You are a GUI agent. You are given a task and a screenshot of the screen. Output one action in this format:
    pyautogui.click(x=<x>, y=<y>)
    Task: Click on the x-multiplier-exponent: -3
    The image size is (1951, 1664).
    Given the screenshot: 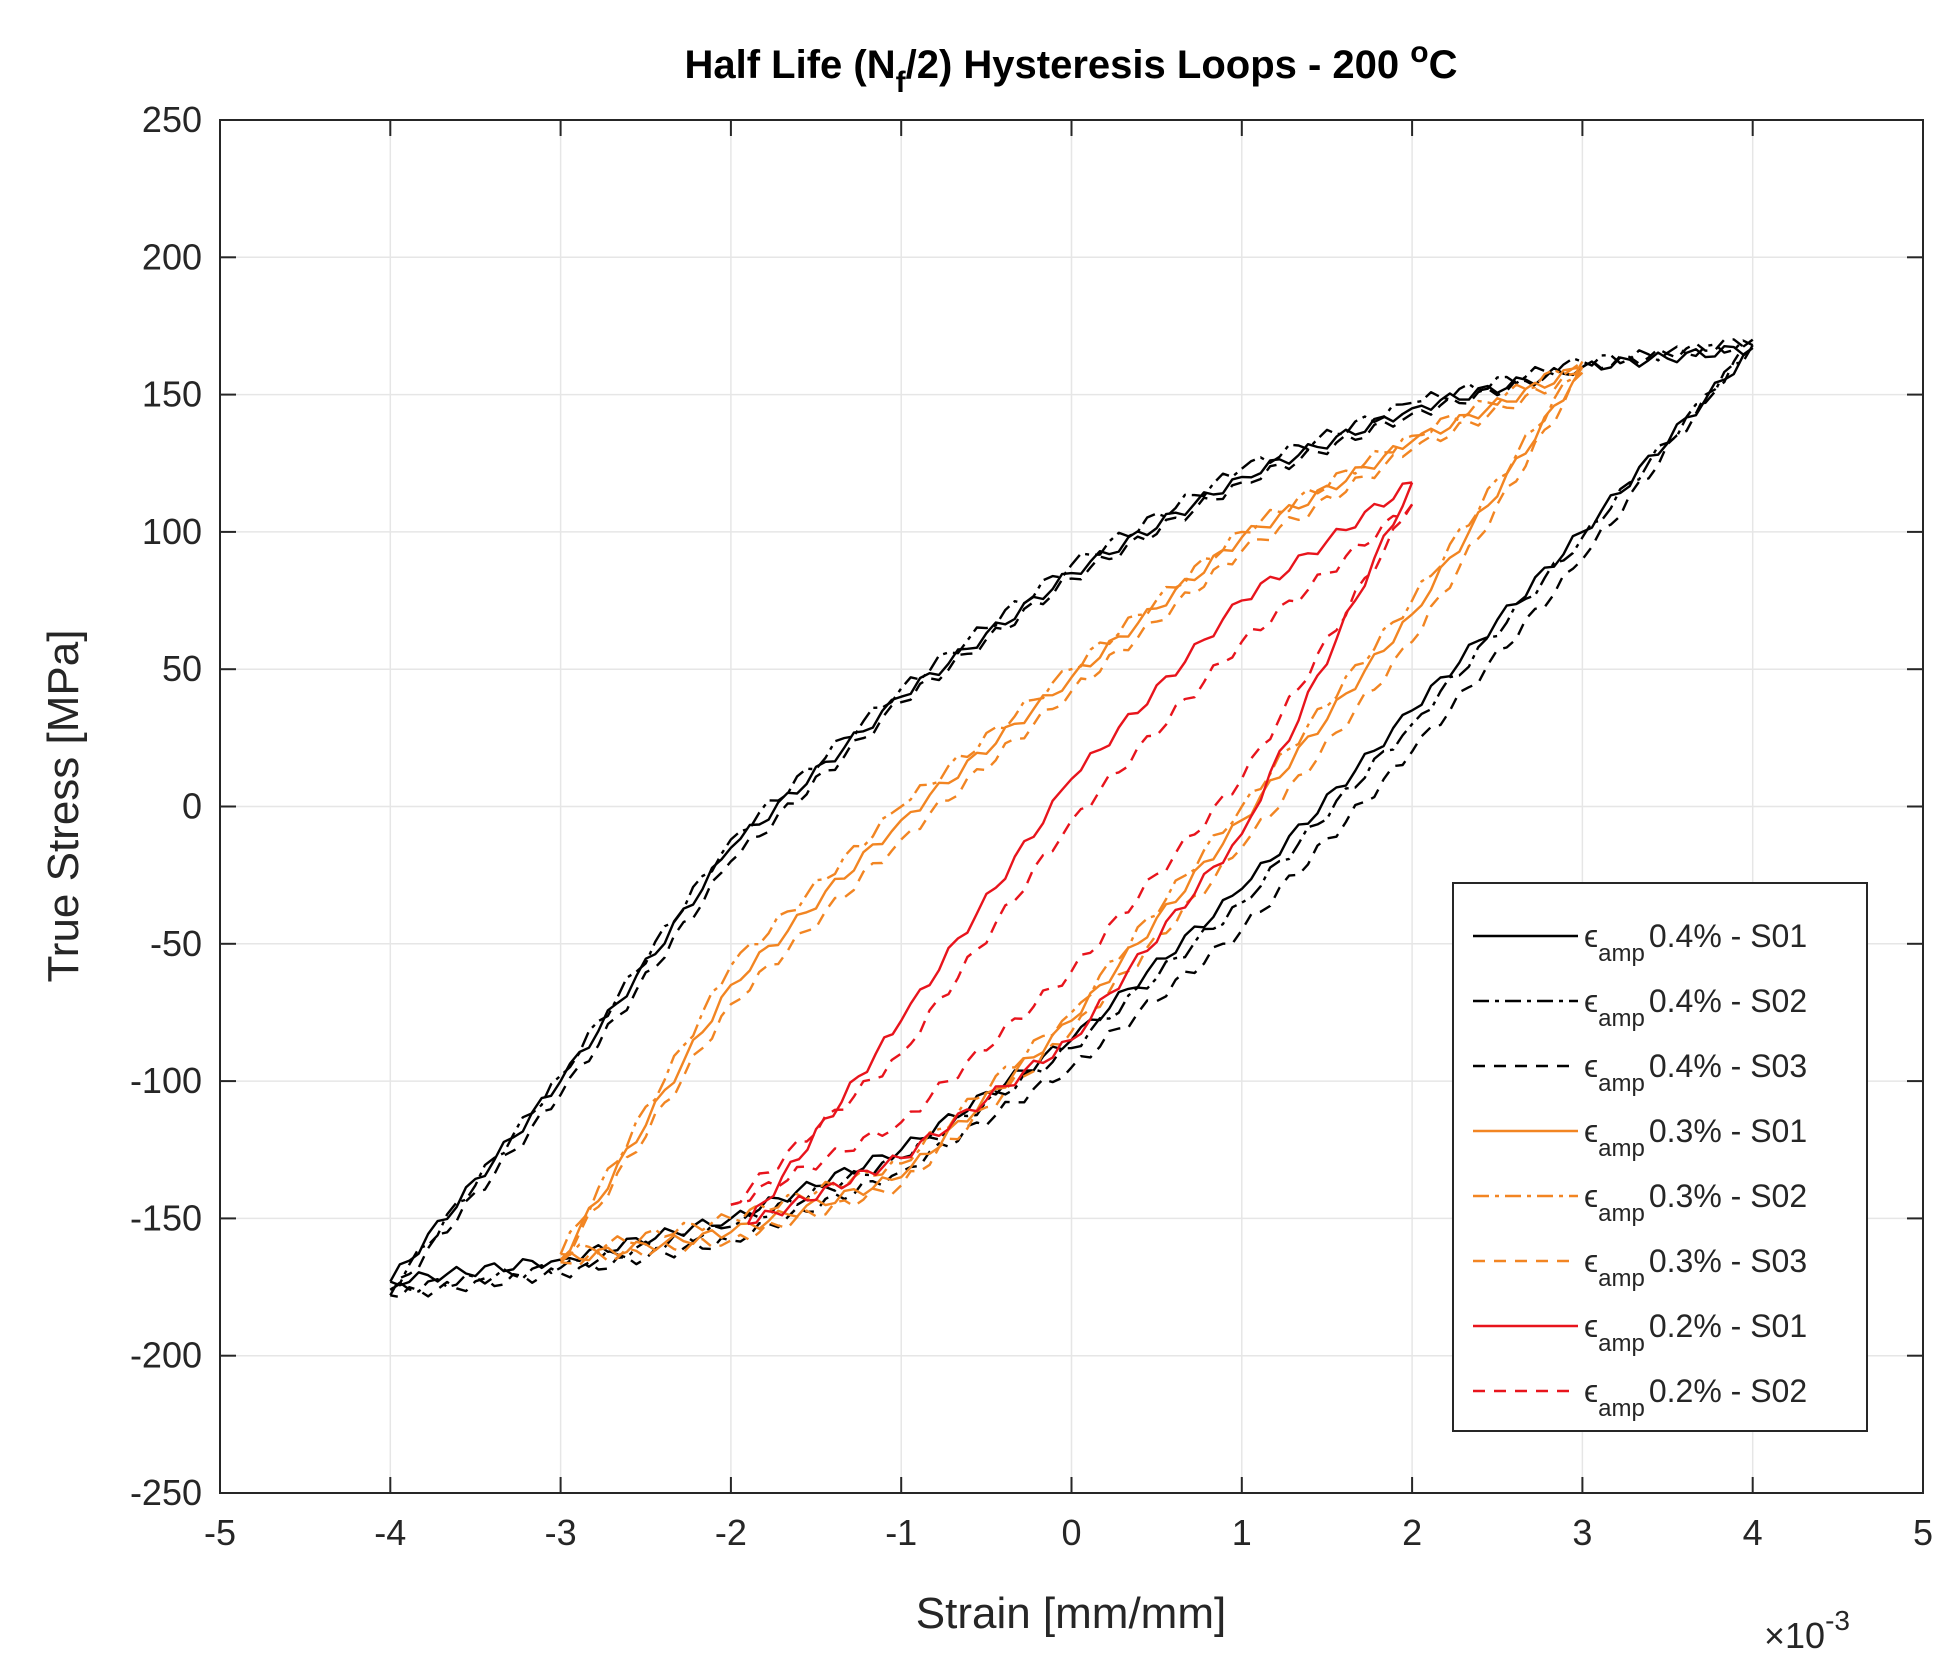 What is the action you would take?
    pyautogui.click(x=1837, y=1620)
    